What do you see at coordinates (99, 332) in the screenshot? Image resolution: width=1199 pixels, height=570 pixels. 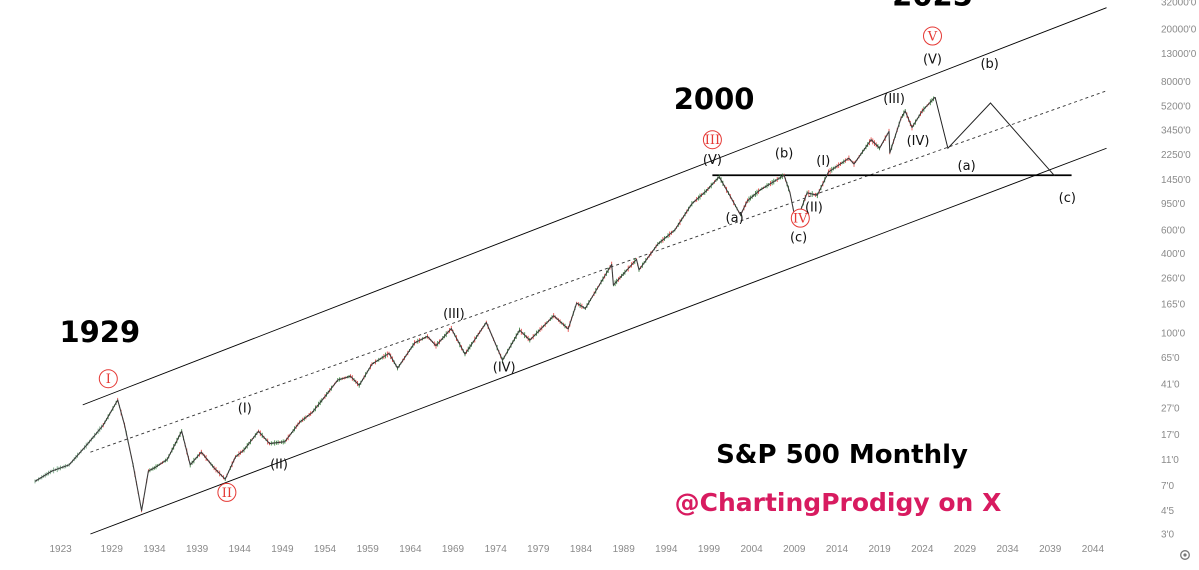 I see `year-label-1929: 1929` at bounding box center [99, 332].